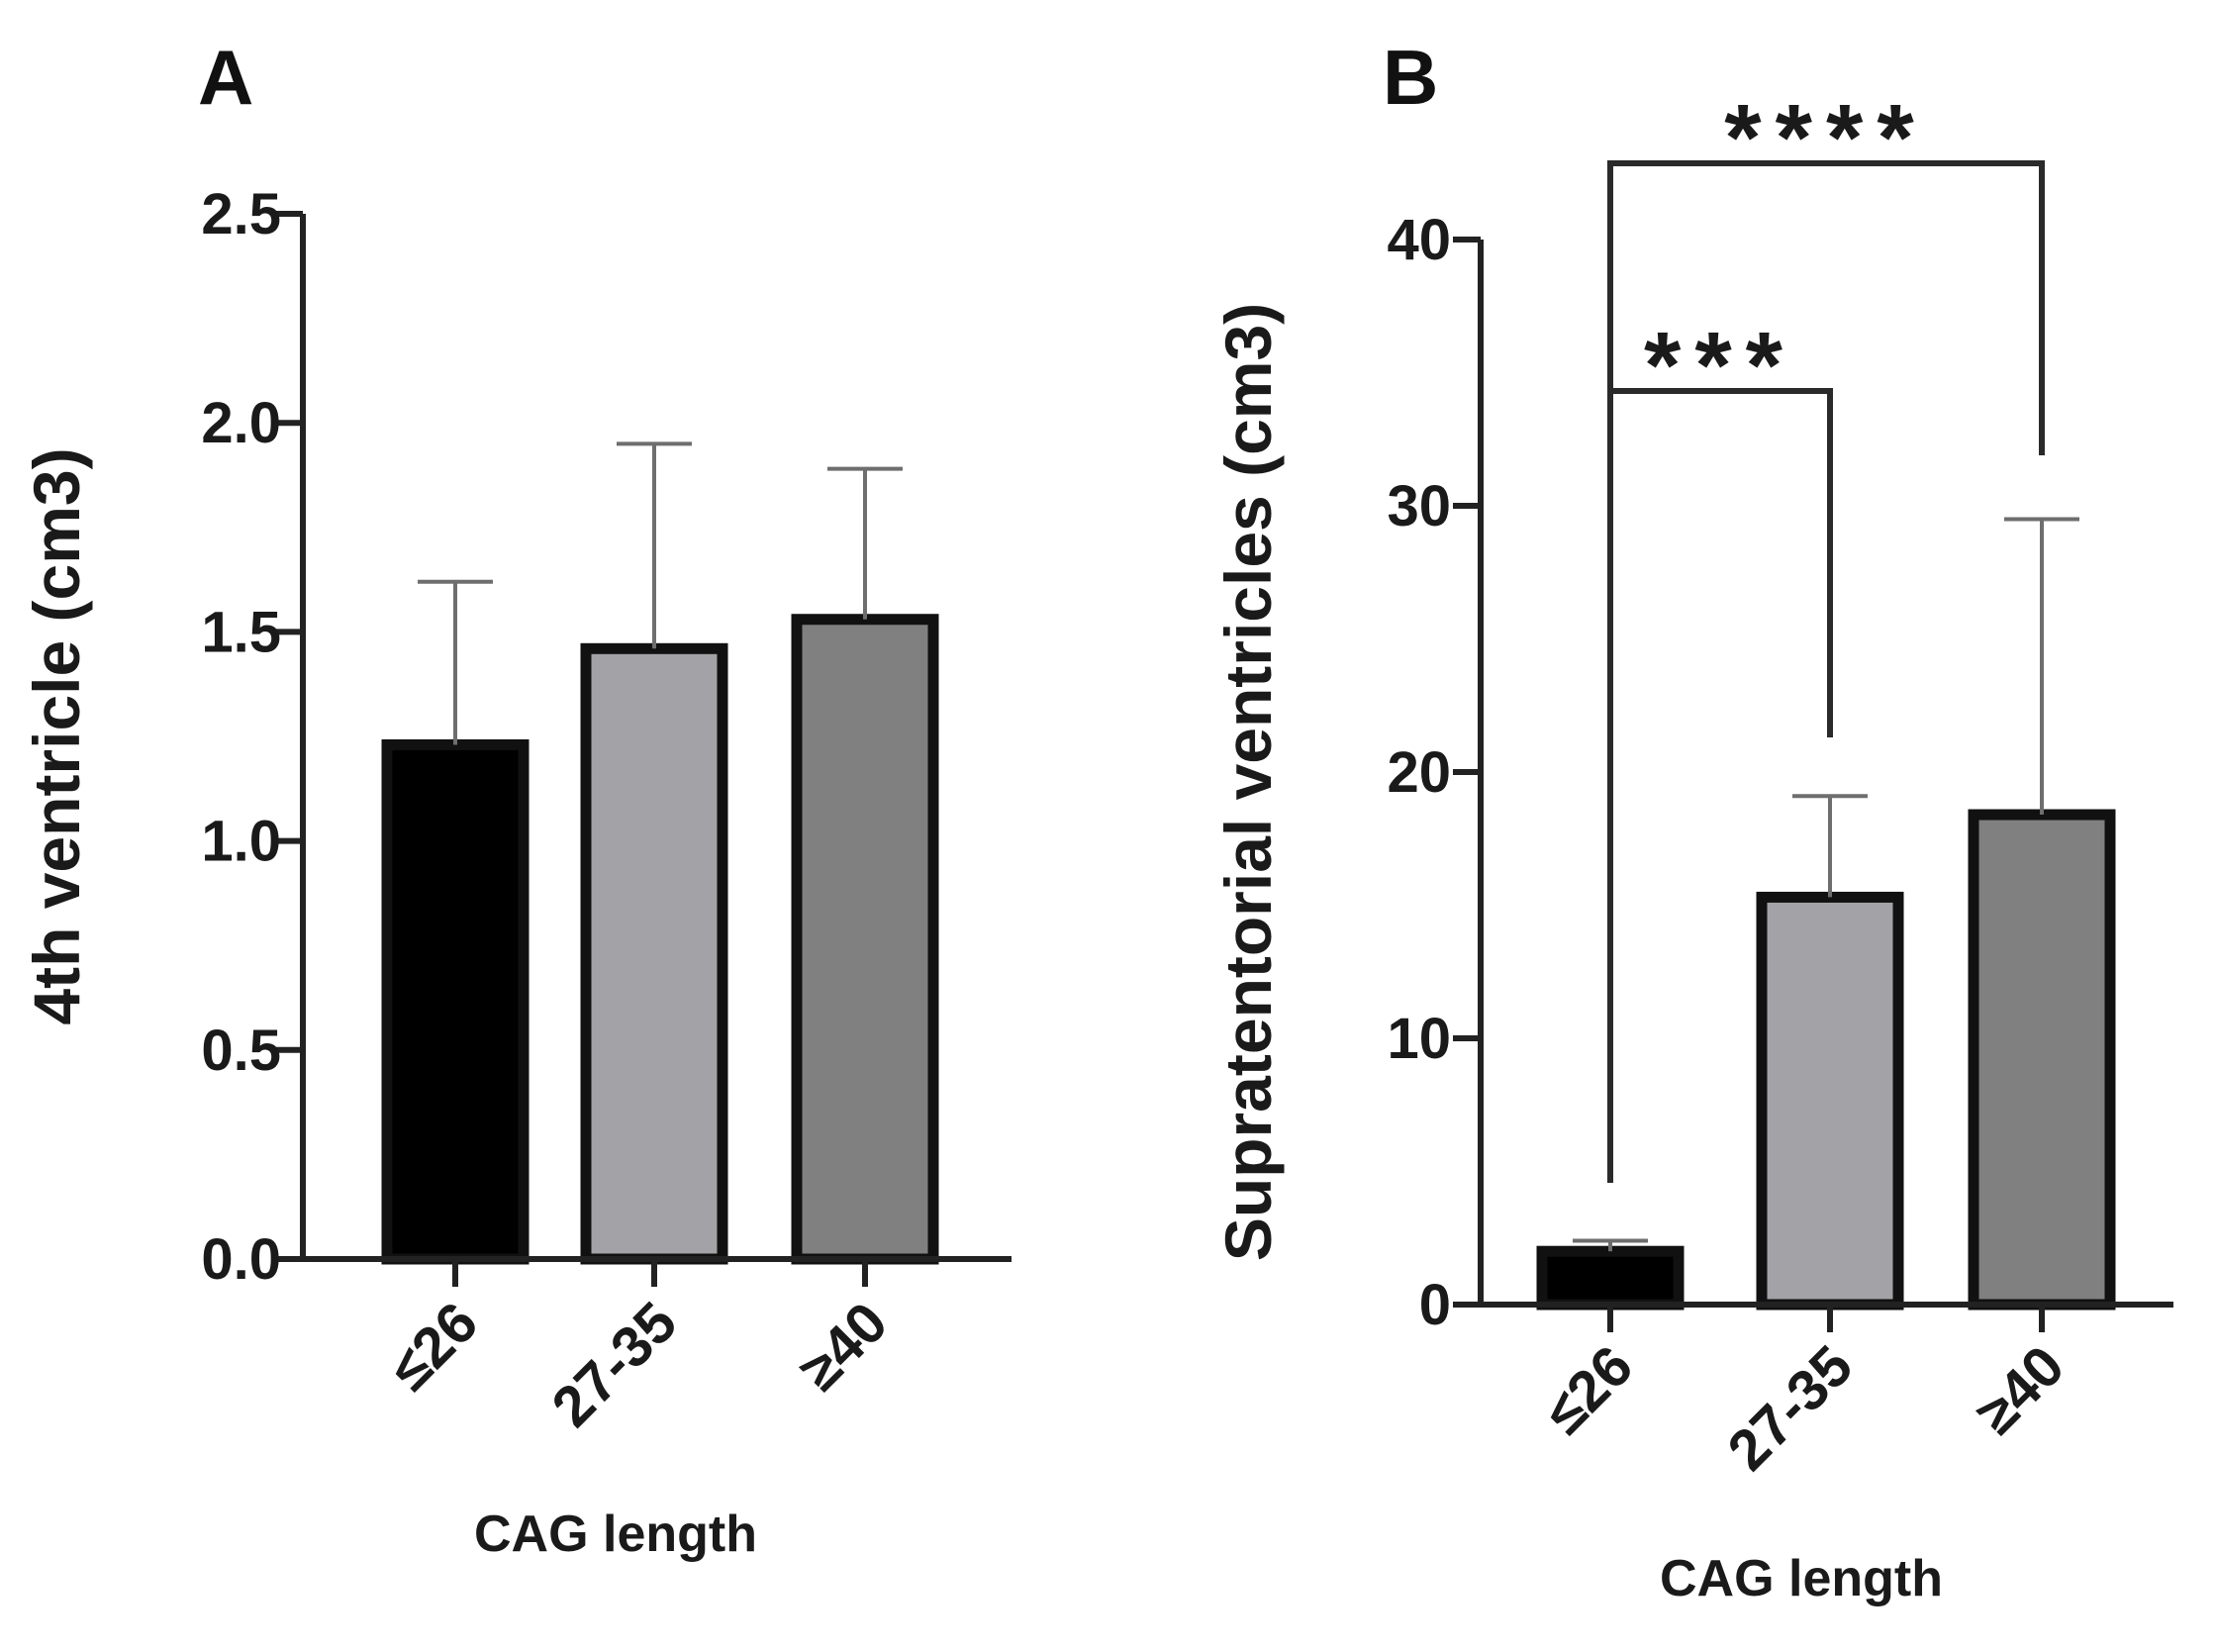  What do you see at coordinates (1825, 138) in the screenshot?
I see `significance-label-2: ****` at bounding box center [1825, 138].